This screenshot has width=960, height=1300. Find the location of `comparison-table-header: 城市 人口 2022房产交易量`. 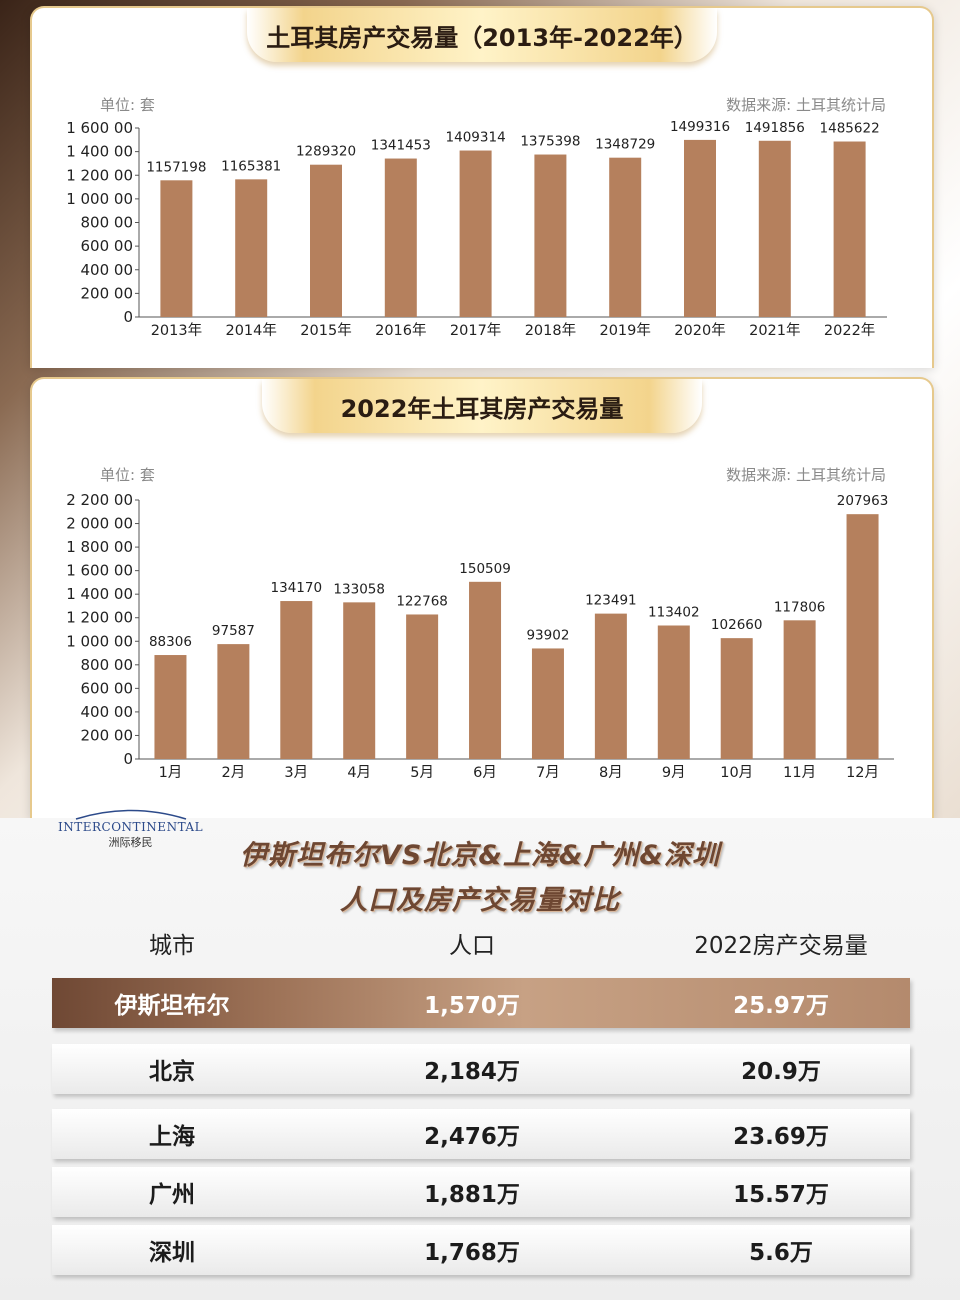

comparison-table-header: 城市 人口 2022房产交易量 is located at coordinates (481, 944).